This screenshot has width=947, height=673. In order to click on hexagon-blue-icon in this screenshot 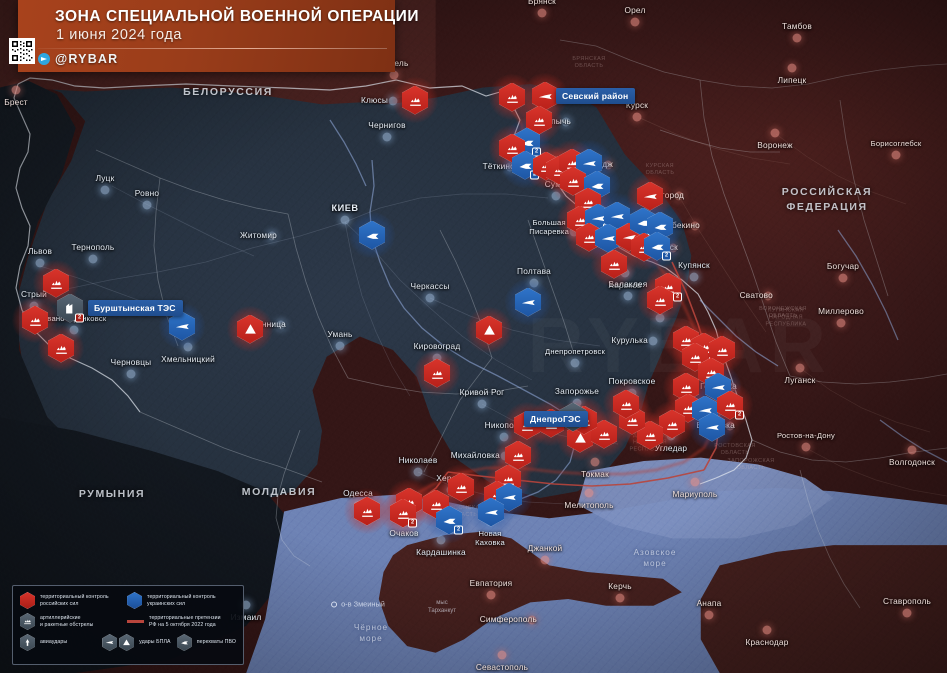, I will do `click(135, 600)`.